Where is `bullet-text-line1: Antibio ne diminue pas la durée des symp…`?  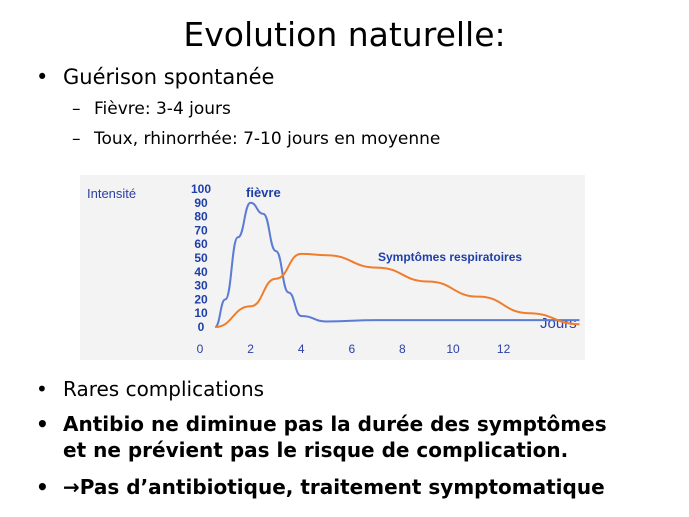
bullet-text-line1: Antibio ne diminue pas la durée des symp… is located at coordinates (335, 424).